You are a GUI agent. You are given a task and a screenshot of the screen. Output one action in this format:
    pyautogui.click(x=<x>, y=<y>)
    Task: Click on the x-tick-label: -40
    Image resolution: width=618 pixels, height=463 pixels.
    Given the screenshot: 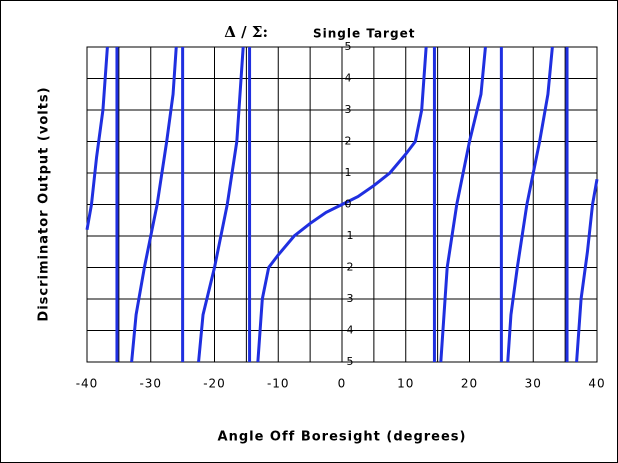 What is the action you would take?
    pyautogui.click(x=87, y=384)
    